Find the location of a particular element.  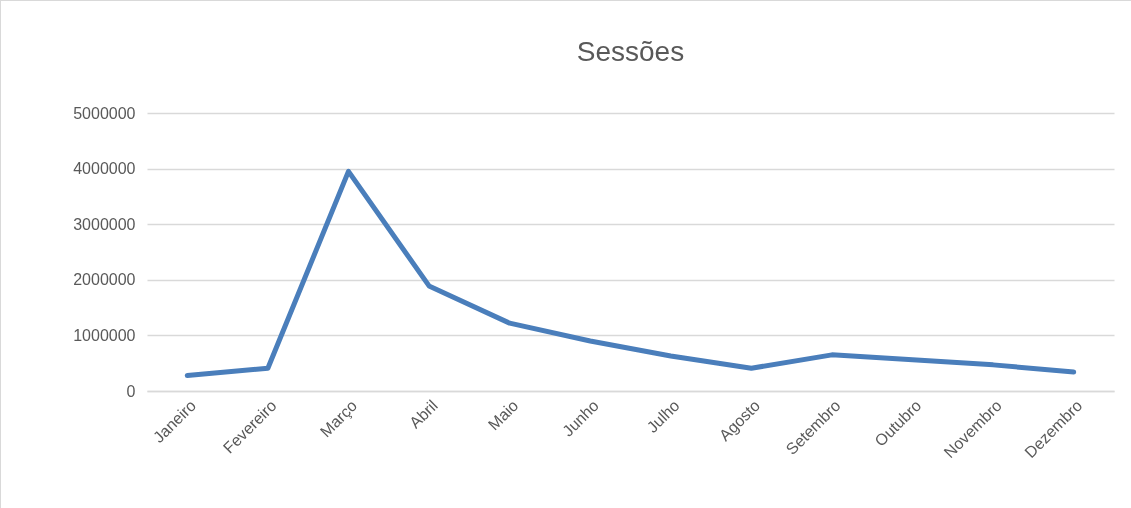

y-tick-label: 1000000 is located at coordinates (104, 335).